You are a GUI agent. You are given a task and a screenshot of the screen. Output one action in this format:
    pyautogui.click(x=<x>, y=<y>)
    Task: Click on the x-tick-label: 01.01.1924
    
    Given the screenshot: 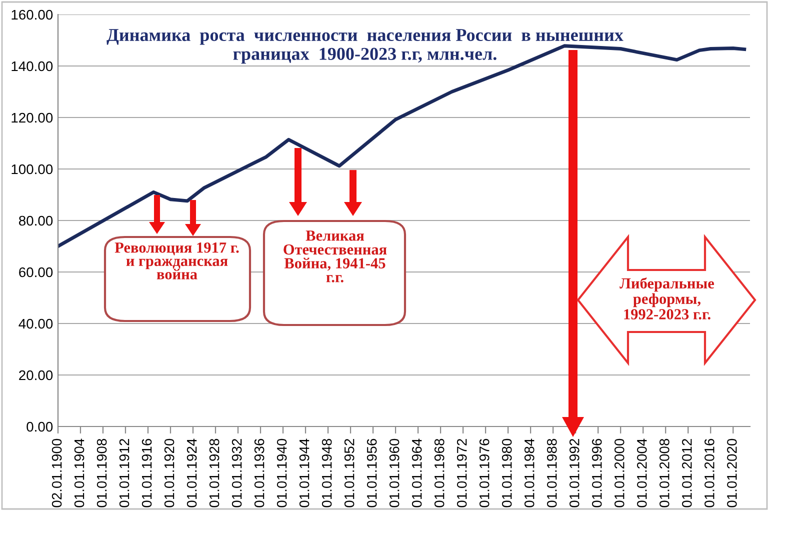 What is the action you would take?
    pyautogui.click(x=191, y=473)
    